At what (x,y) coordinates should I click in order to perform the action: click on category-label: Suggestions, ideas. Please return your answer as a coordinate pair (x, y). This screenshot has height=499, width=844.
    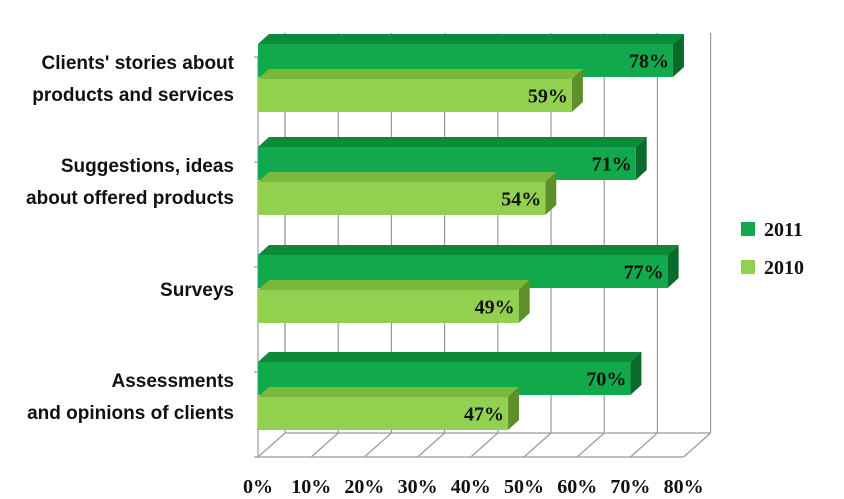
    Looking at the image, I should click on (147, 166).